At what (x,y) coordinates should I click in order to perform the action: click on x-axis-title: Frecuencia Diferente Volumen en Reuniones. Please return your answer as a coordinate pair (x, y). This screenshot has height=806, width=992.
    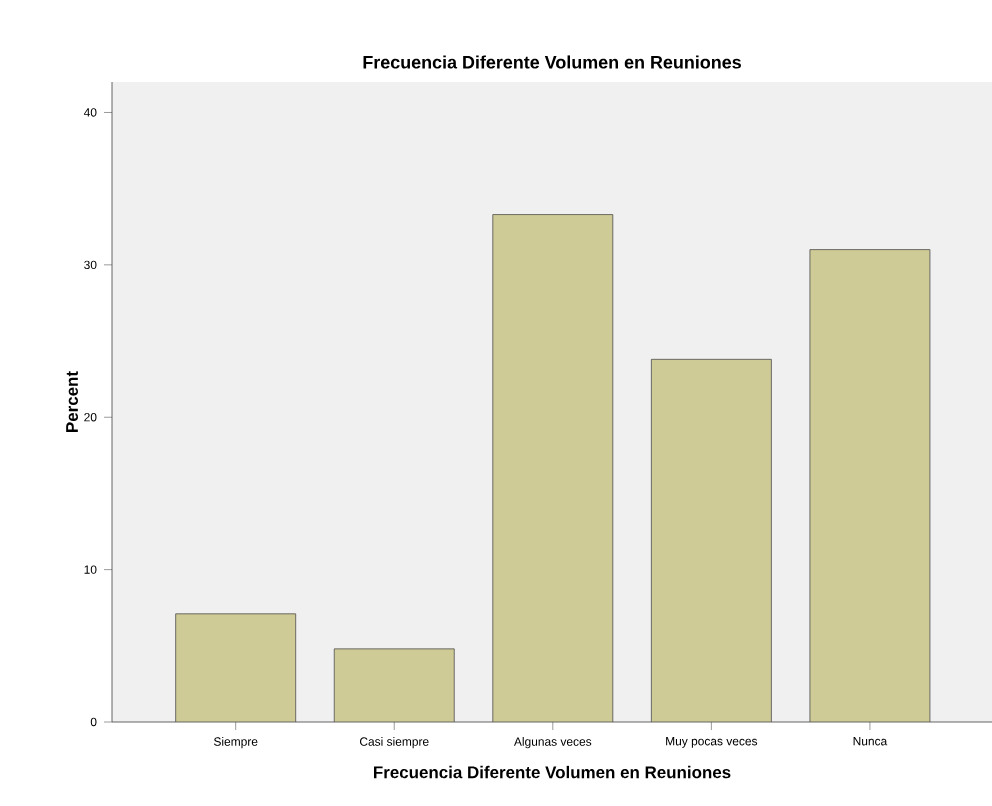
    Looking at the image, I should click on (552, 772).